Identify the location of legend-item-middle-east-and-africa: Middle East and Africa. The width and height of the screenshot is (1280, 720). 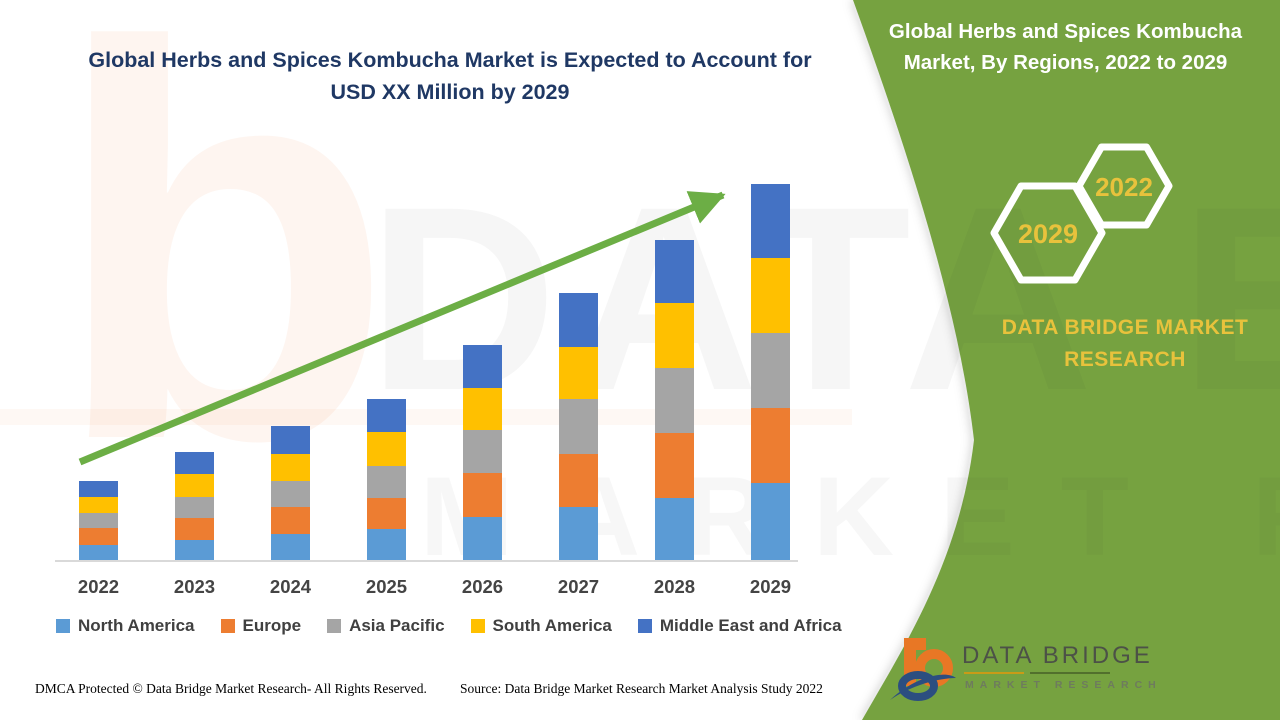
(739, 626).